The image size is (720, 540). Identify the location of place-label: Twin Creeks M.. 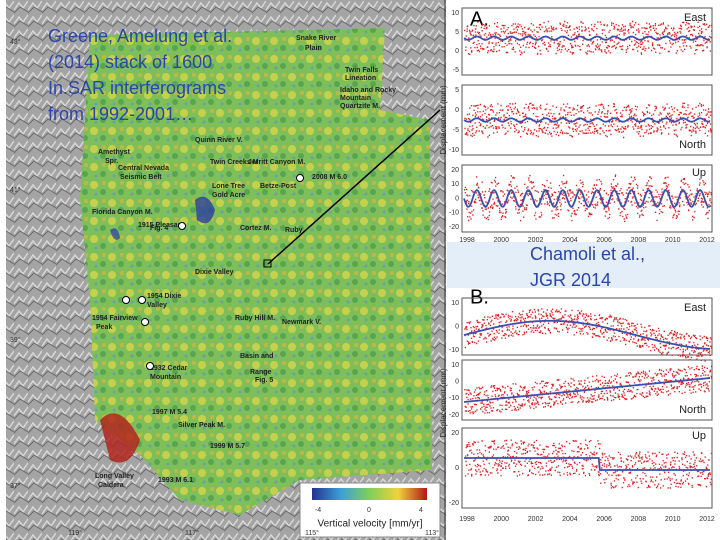
(235, 162).